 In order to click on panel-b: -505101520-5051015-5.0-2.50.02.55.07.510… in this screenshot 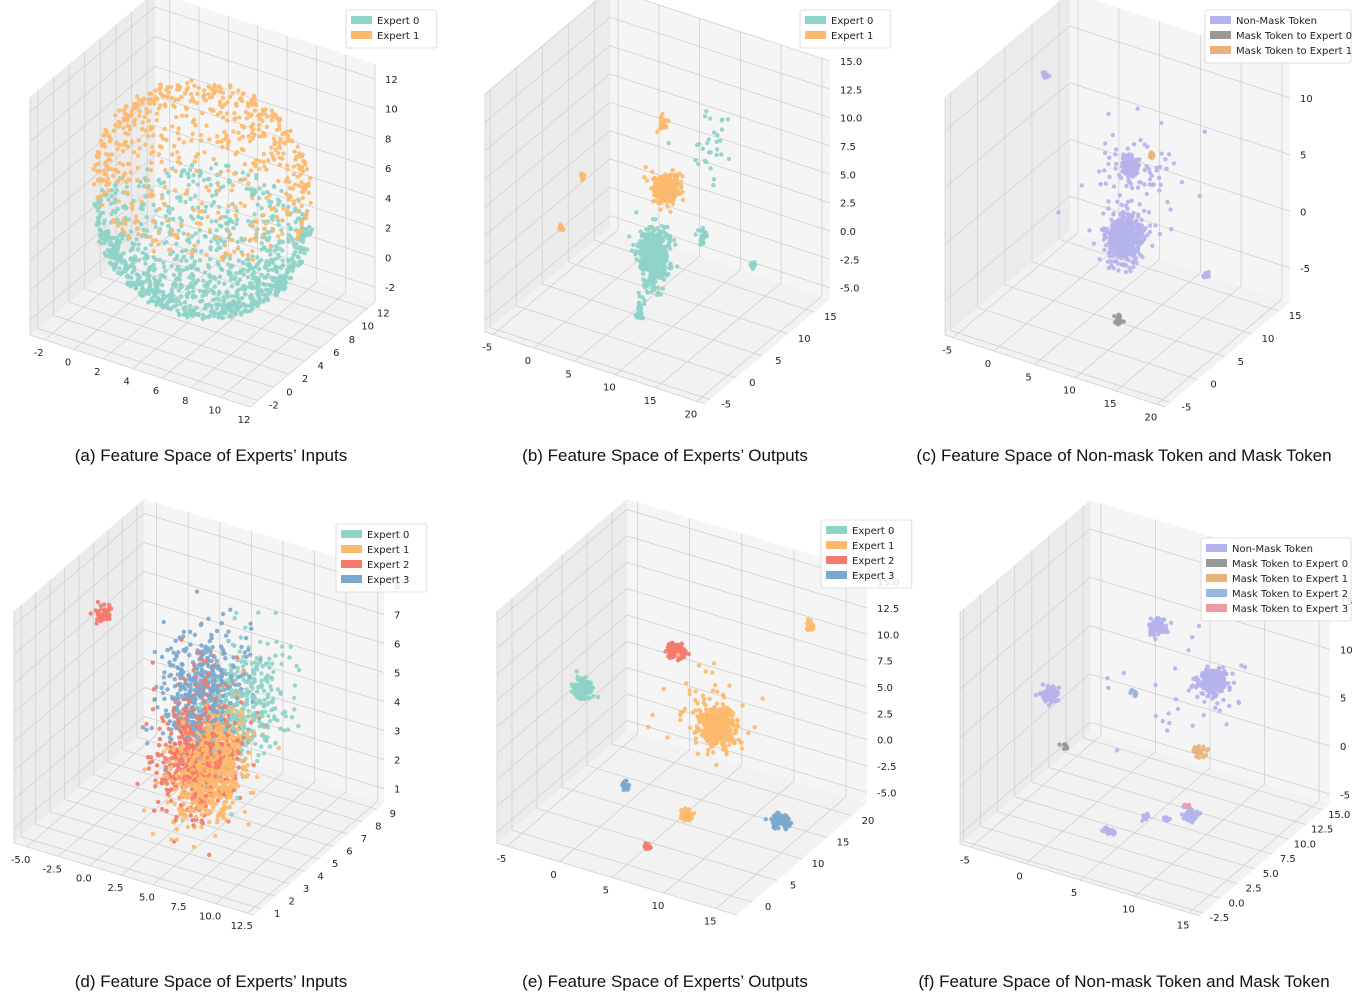, I will do `click(687, 210)`.